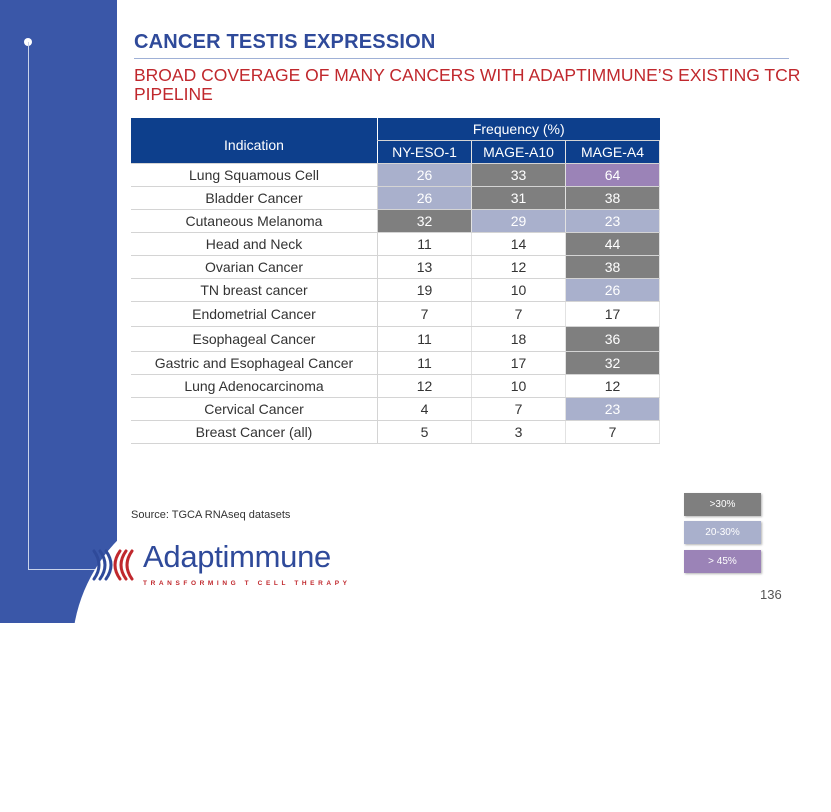  Describe the element at coordinates (254, 221) in the screenshot. I see `indication-cell: Cutaneous Melanoma` at that location.